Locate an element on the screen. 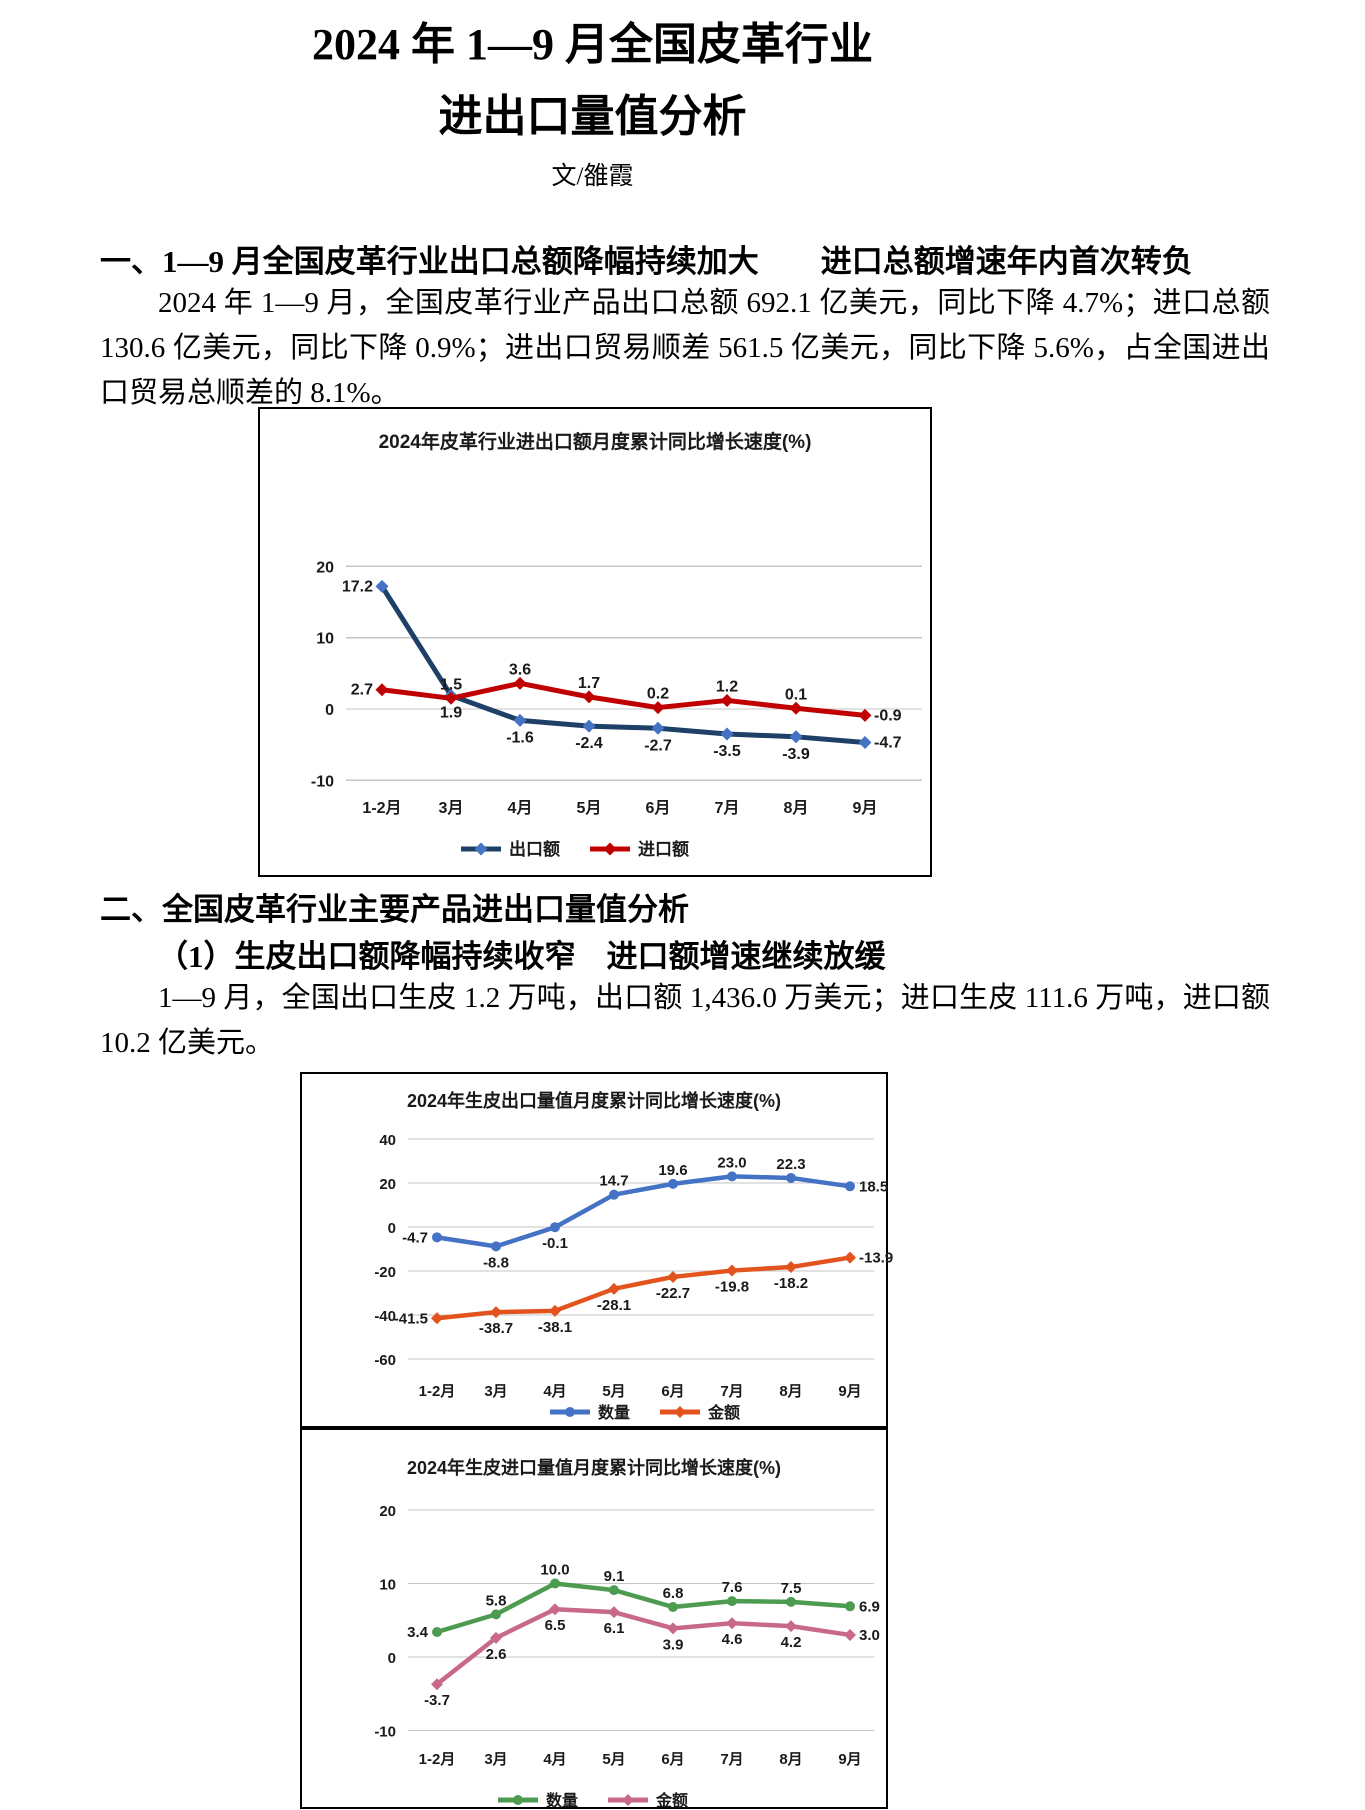  data-label: 6.5 is located at coordinates (555, 1625).